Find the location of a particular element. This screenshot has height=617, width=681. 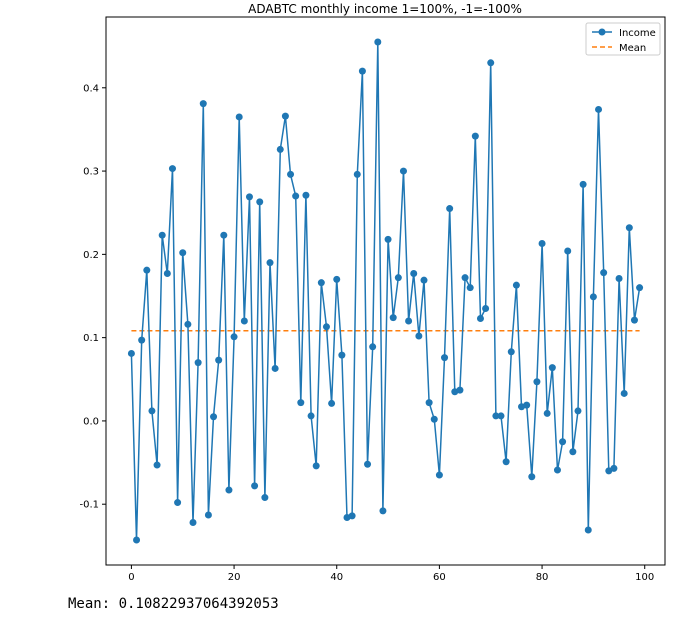

x-tick-label: 0 is located at coordinates (131, 577).